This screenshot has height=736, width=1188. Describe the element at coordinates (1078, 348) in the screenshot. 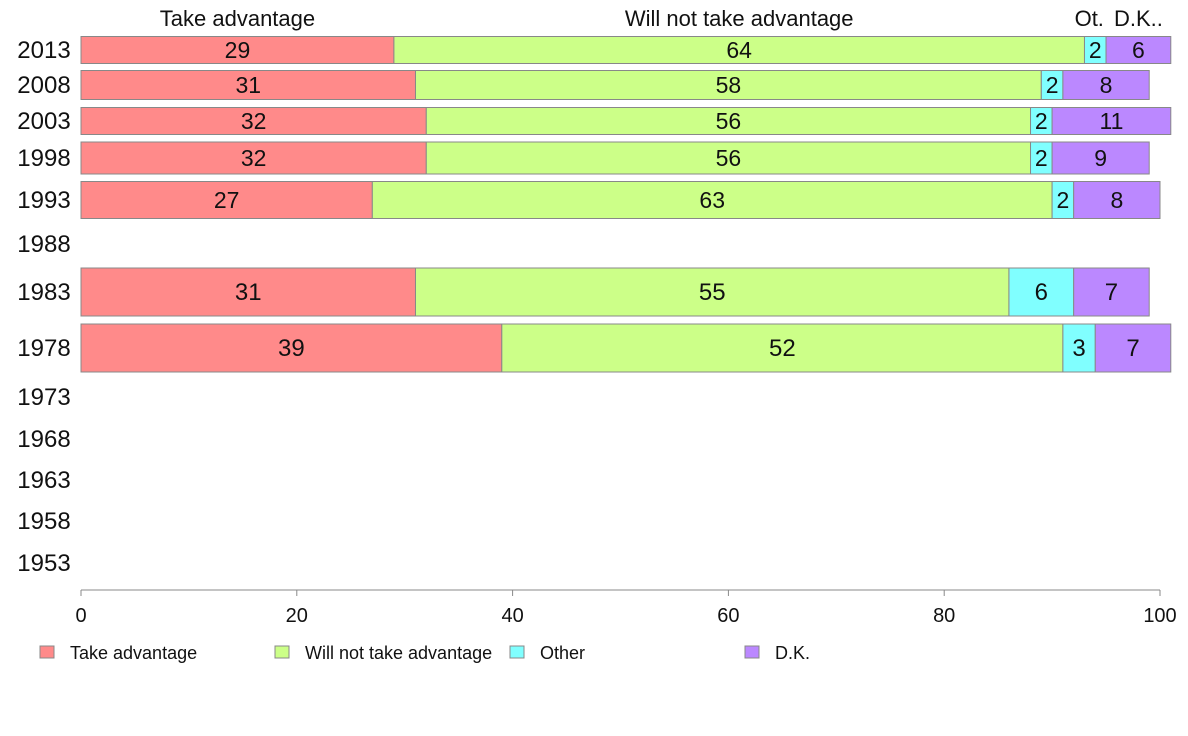

I see `data-label: 3` at that location.